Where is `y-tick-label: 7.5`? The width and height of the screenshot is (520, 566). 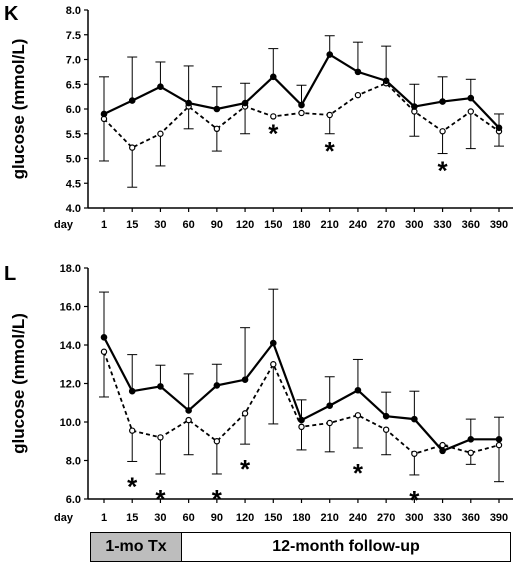
y-tick-label: 7.5 is located at coordinates (73, 36).